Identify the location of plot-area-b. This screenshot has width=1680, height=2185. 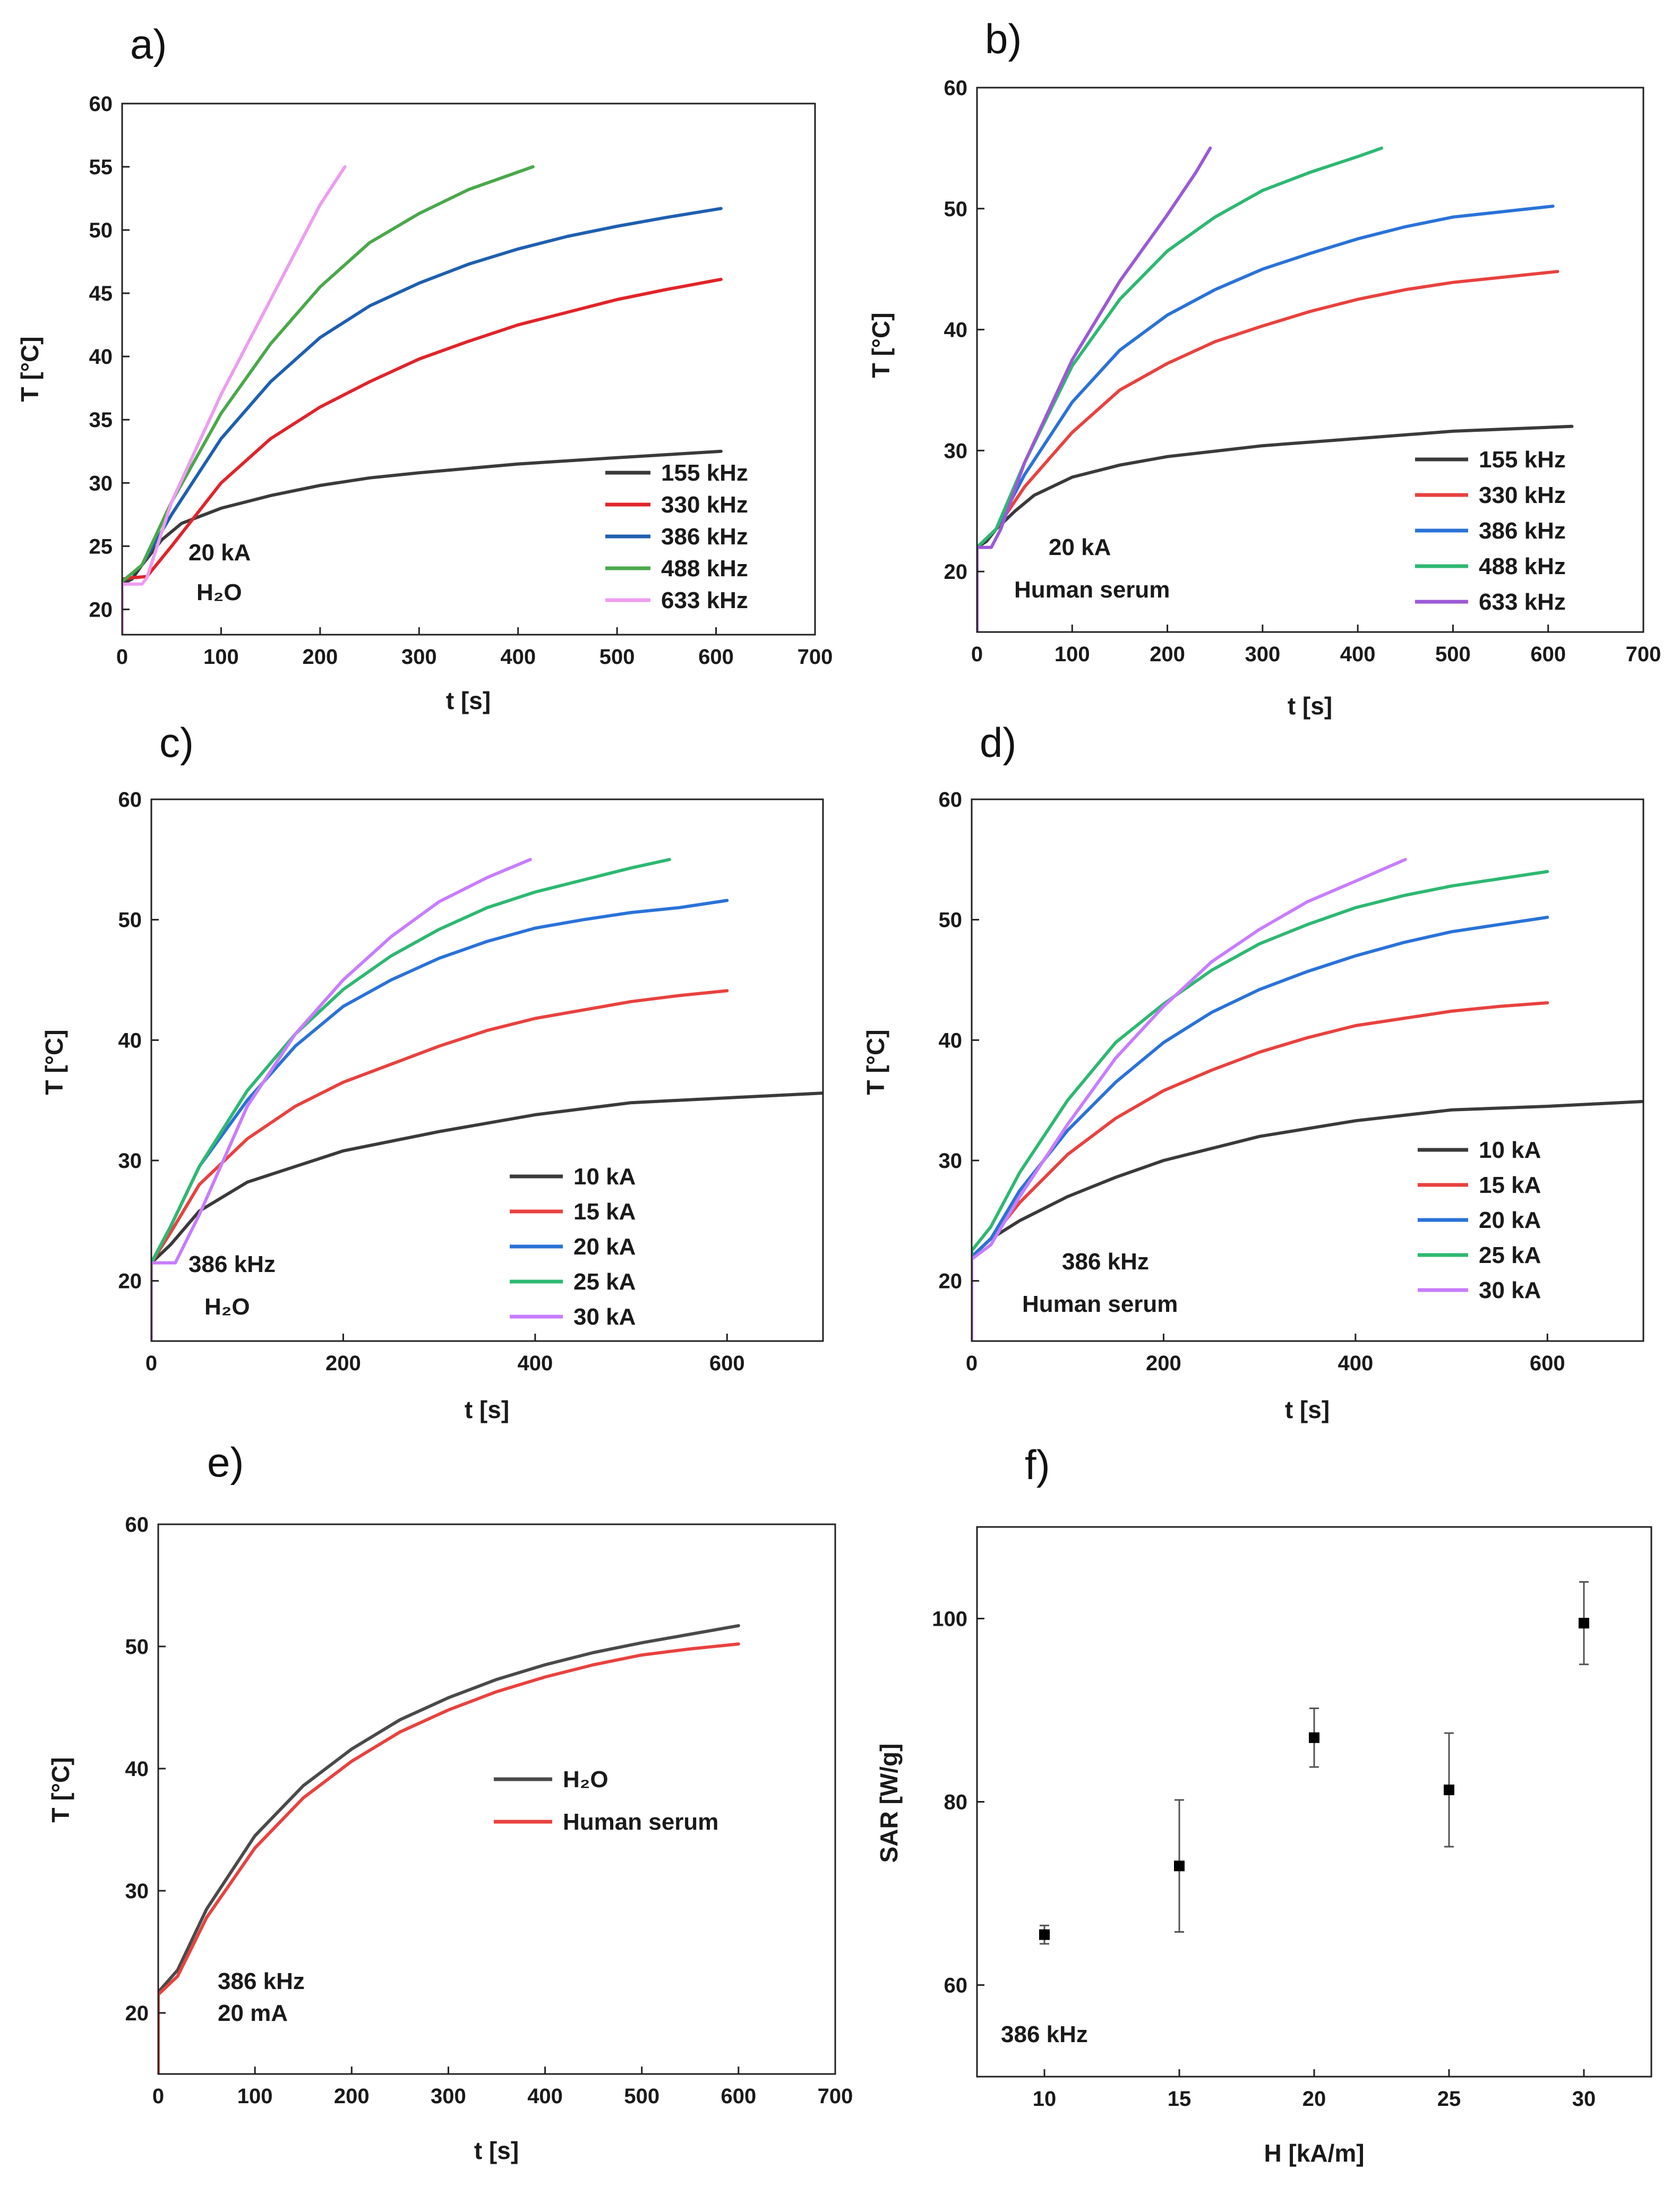
(1275, 389).